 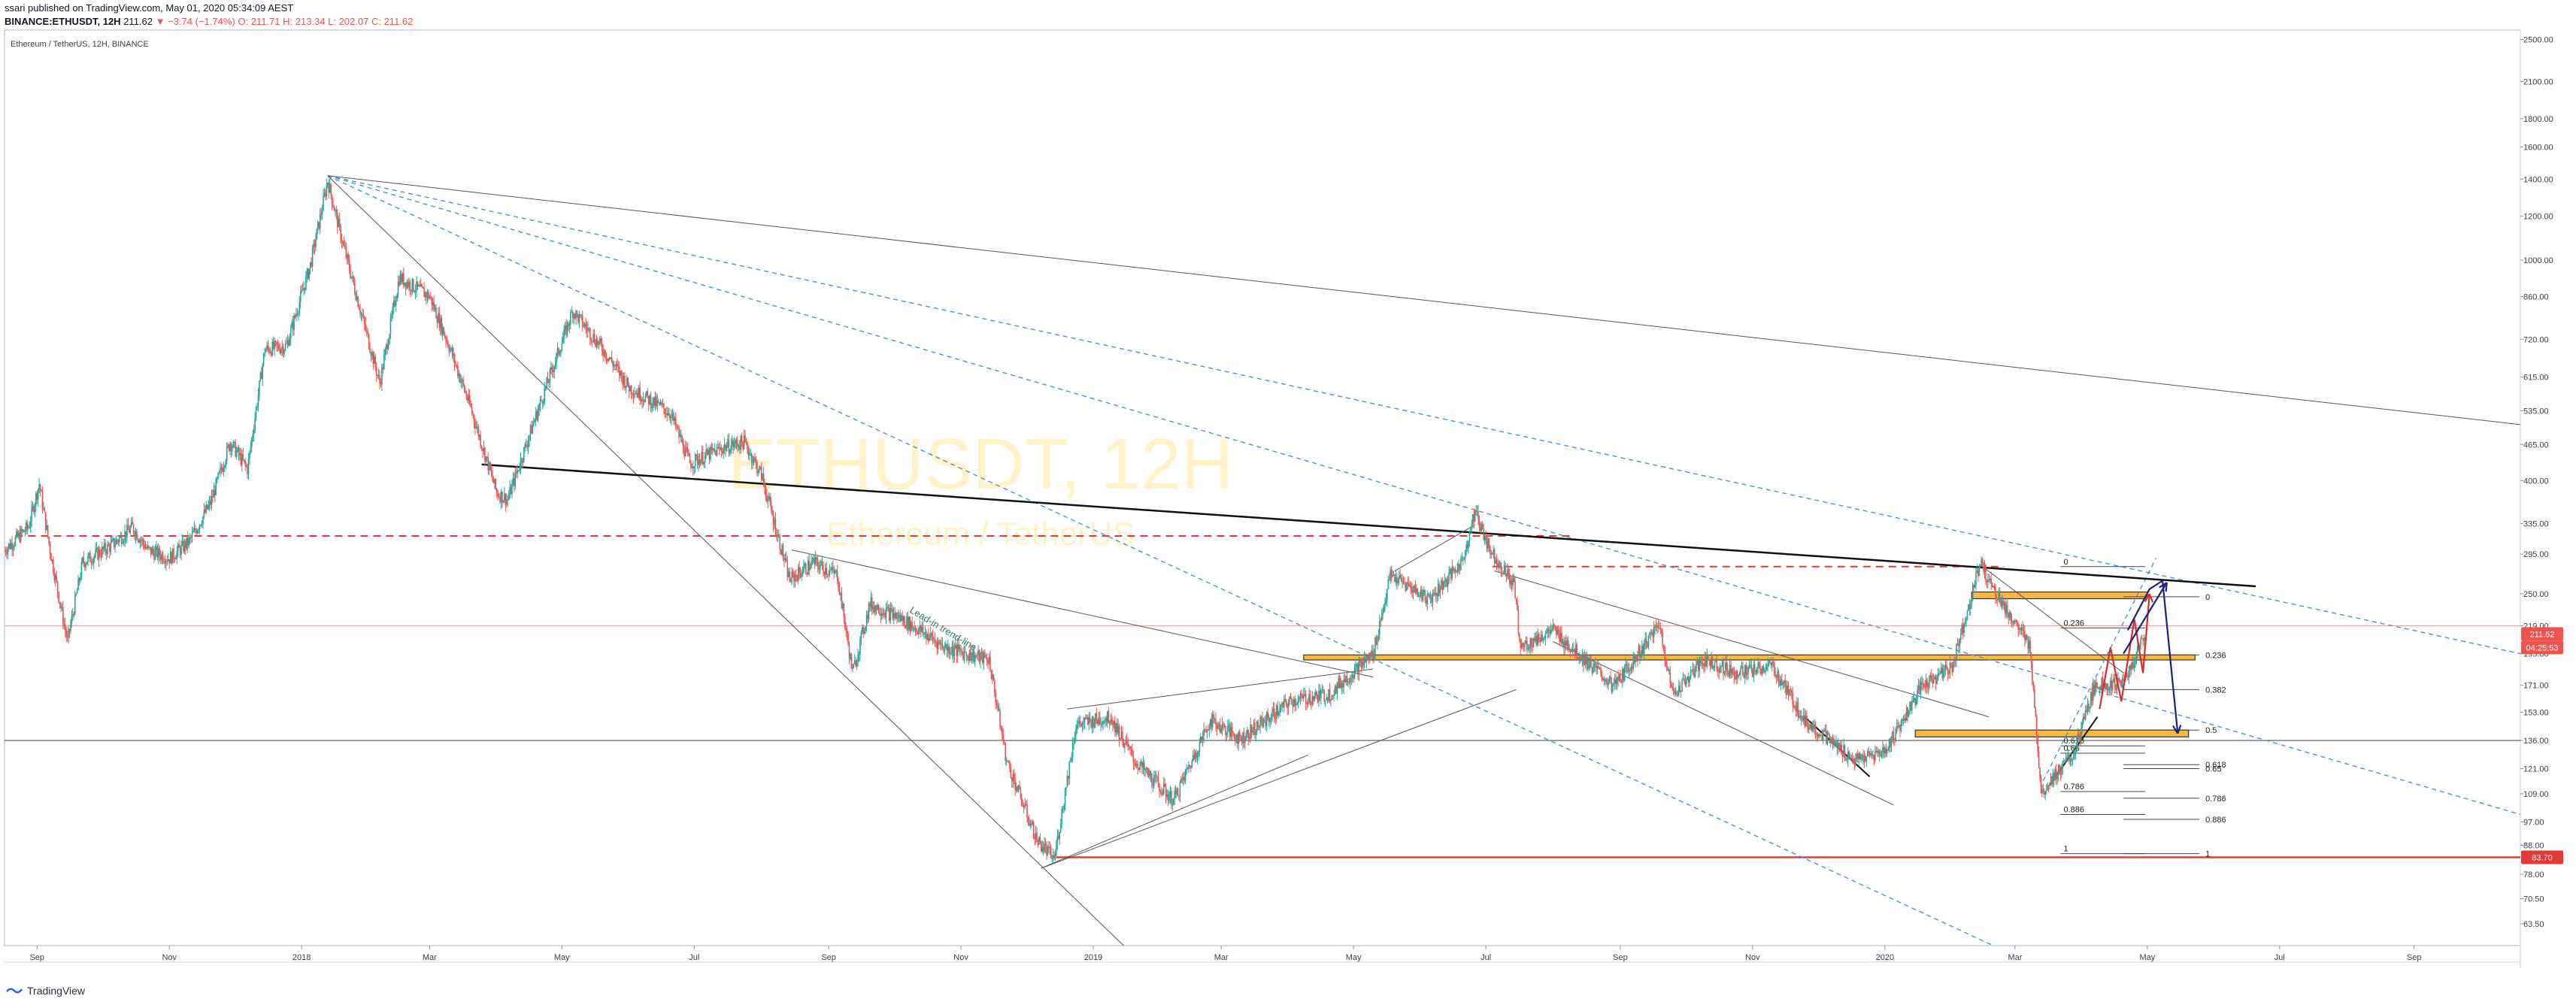 What do you see at coordinates (980, 464) in the screenshot?
I see `watermark-symbol: ETHUSDT, 12H` at bounding box center [980, 464].